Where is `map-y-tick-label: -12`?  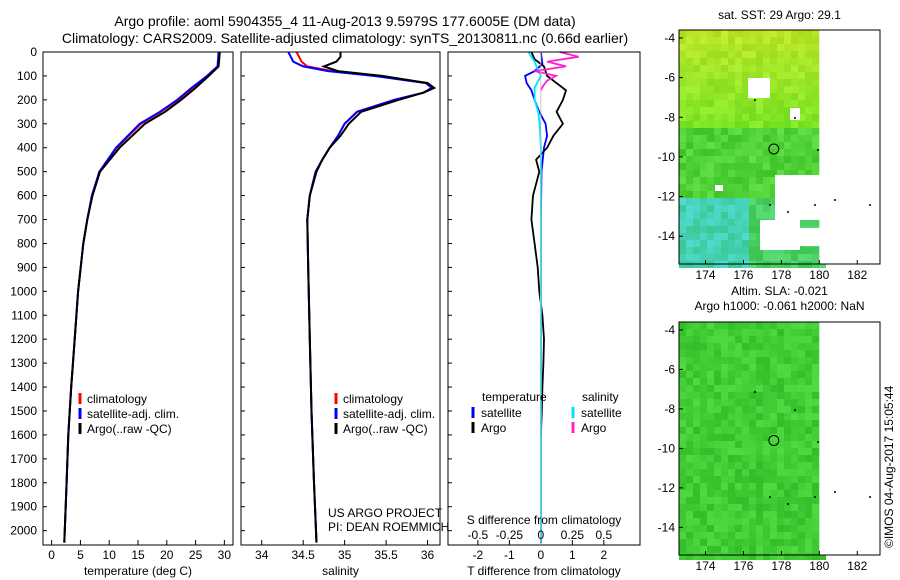
map-y-tick-label: -12 is located at coordinates (667, 488).